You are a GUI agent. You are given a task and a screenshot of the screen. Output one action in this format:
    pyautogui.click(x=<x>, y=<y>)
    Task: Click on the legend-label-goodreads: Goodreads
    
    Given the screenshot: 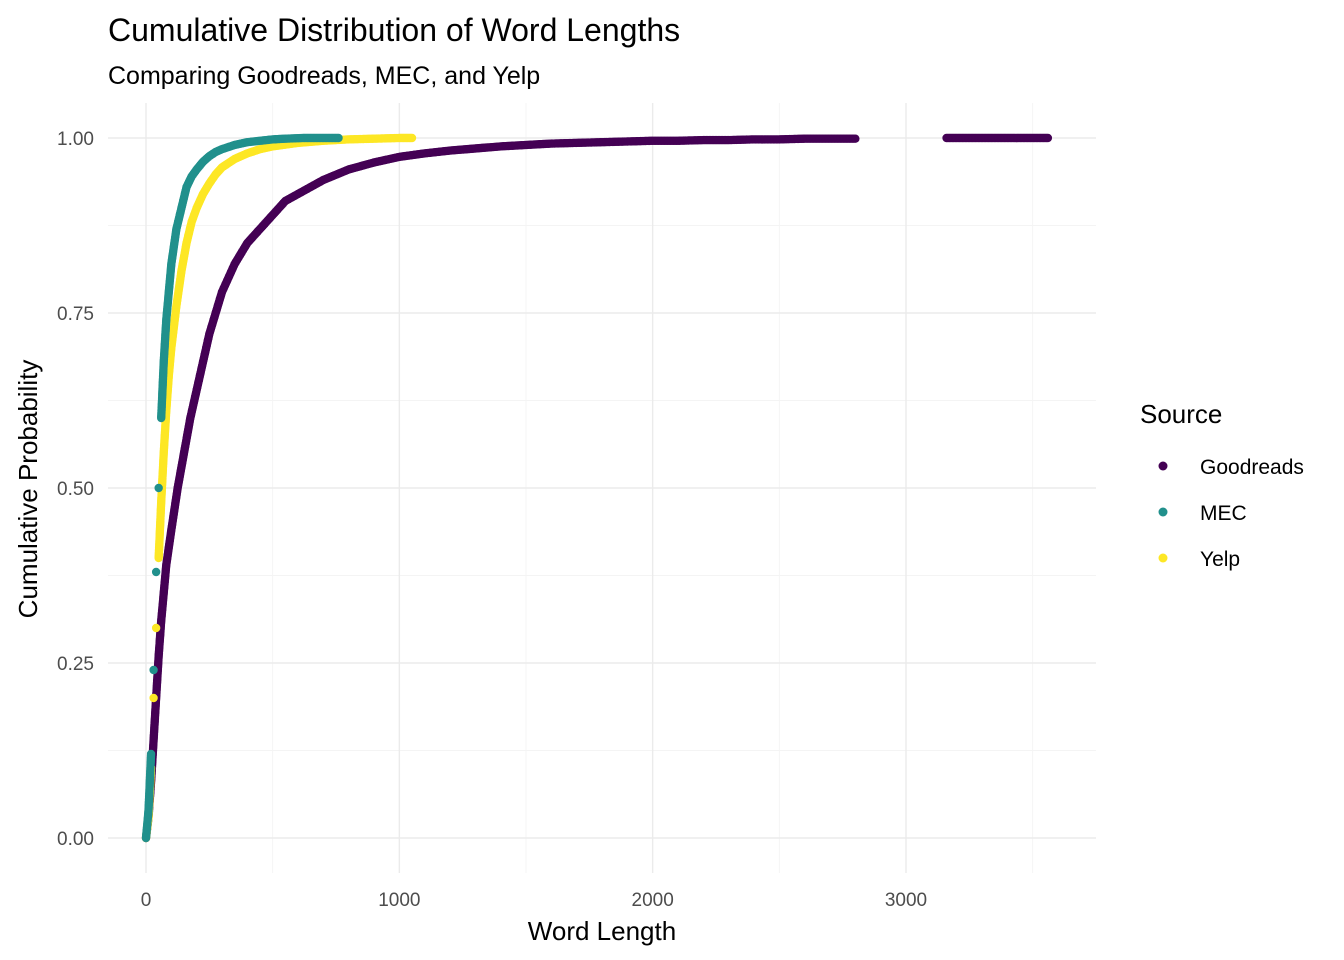 What is the action you would take?
    pyautogui.click(x=1252, y=467)
    